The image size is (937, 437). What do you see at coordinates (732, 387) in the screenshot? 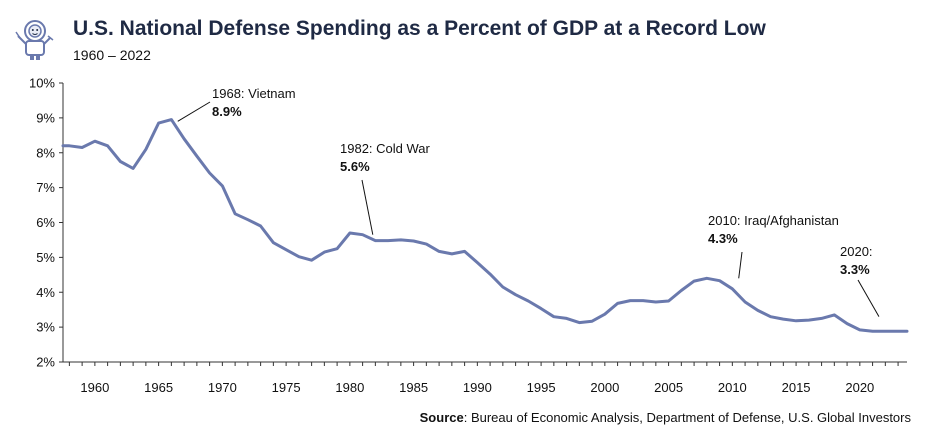
I see `x-tick-label: 2010` at bounding box center [732, 387].